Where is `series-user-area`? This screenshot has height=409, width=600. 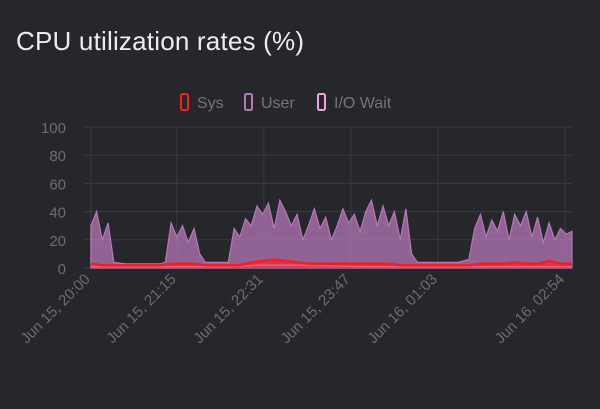 series-user-area is located at coordinates (331, 233).